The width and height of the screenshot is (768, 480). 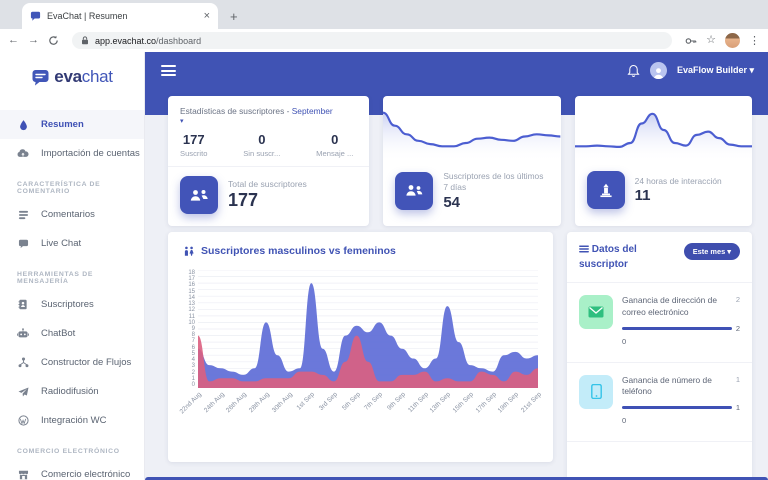 What do you see at coordinates (234, 16) in the screenshot?
I see `new-tab-button: +` at bounding box center [234, 16].